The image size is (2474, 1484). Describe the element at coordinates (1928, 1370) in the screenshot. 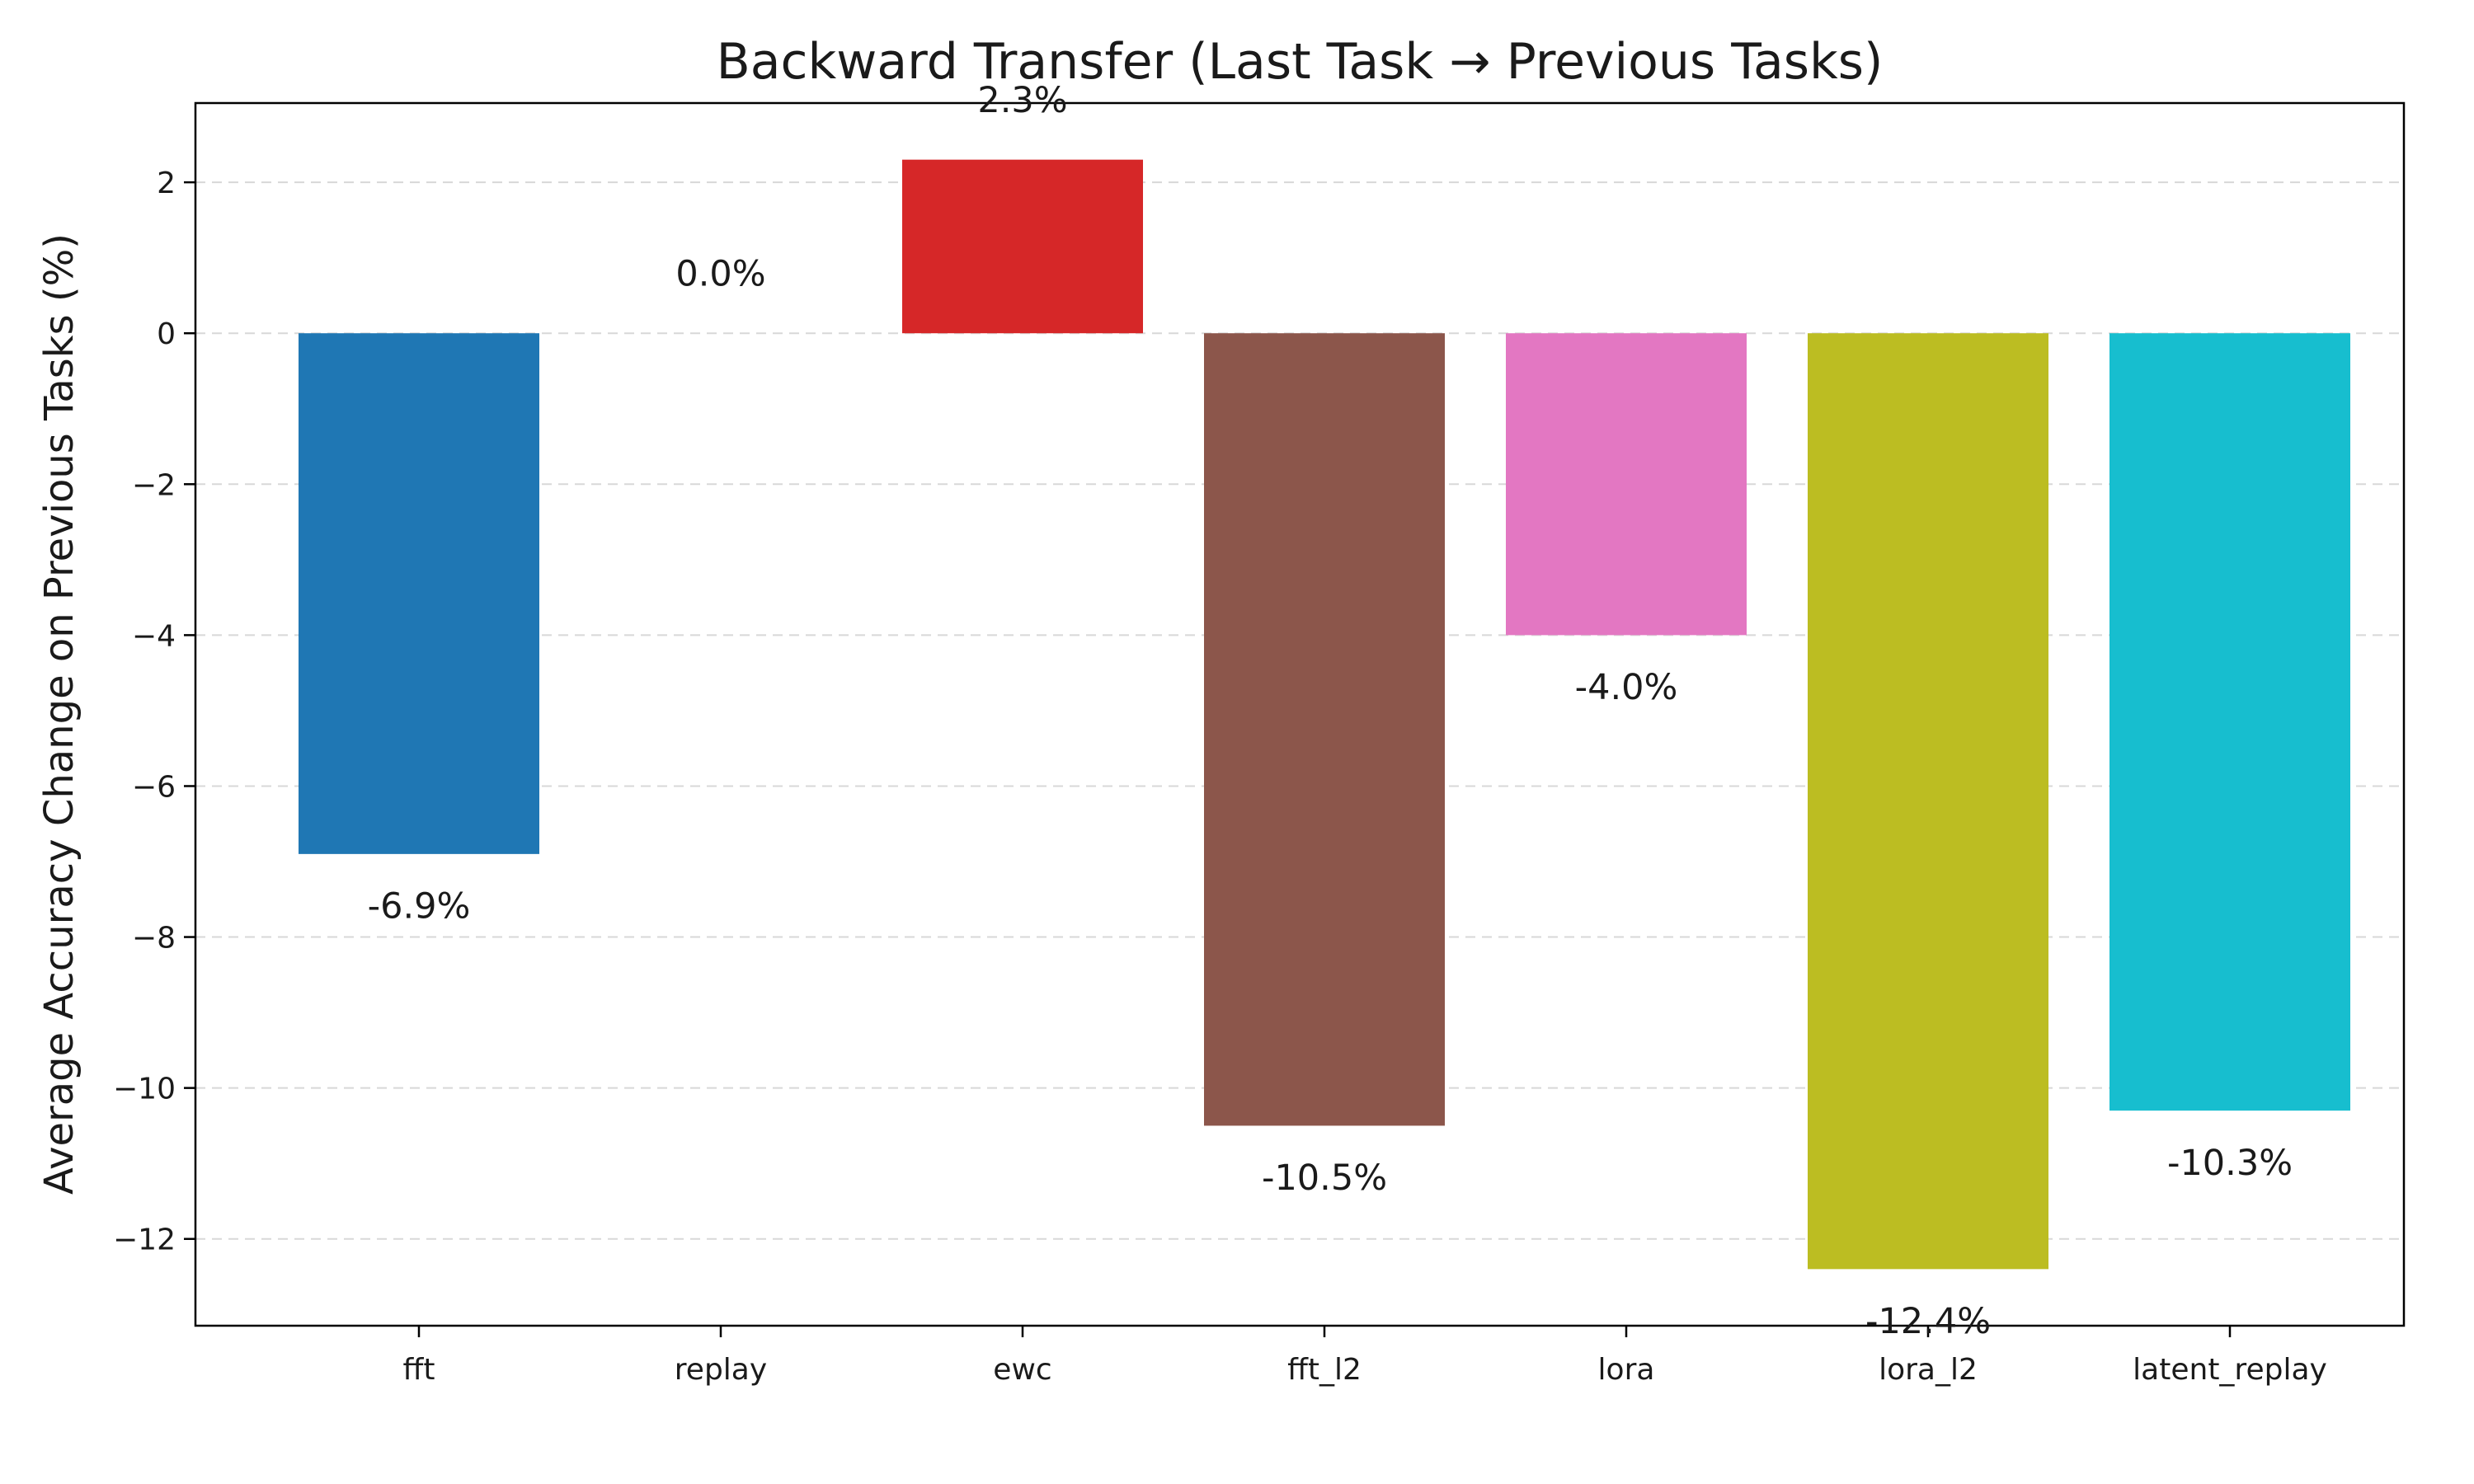

I see `x-tick-label: lora_l2` at that location.